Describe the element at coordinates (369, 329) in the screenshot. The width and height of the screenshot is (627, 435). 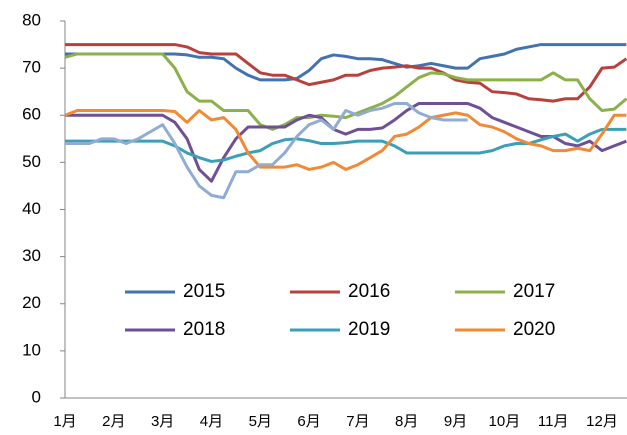
I see `legend-label: 2019` at that location.